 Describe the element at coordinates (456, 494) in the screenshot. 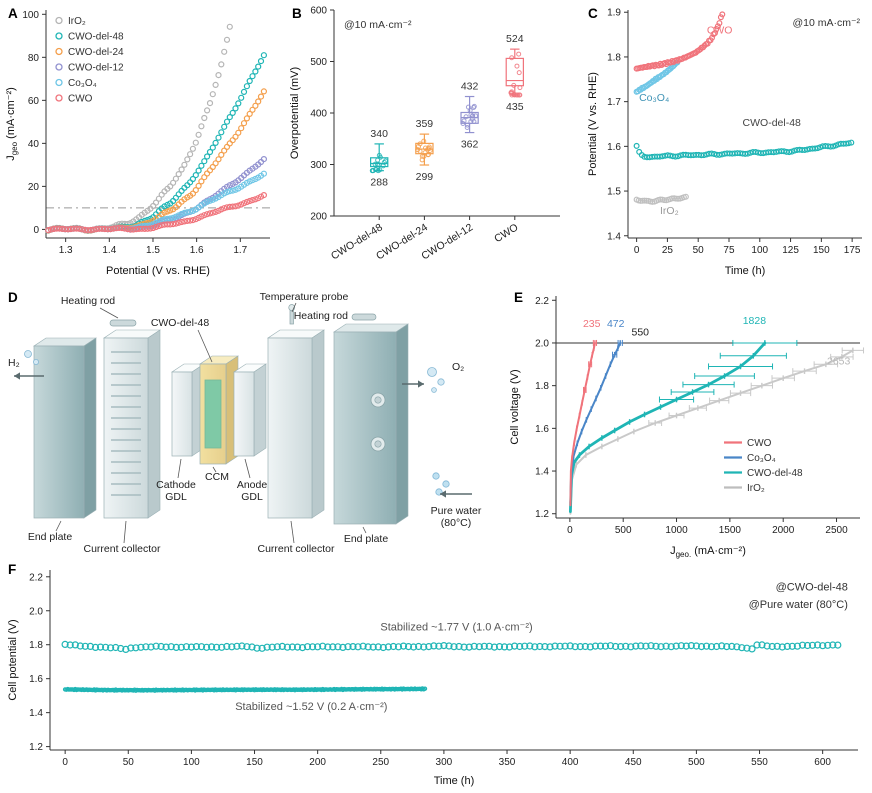

I see `water-arrow-icon` at that location.